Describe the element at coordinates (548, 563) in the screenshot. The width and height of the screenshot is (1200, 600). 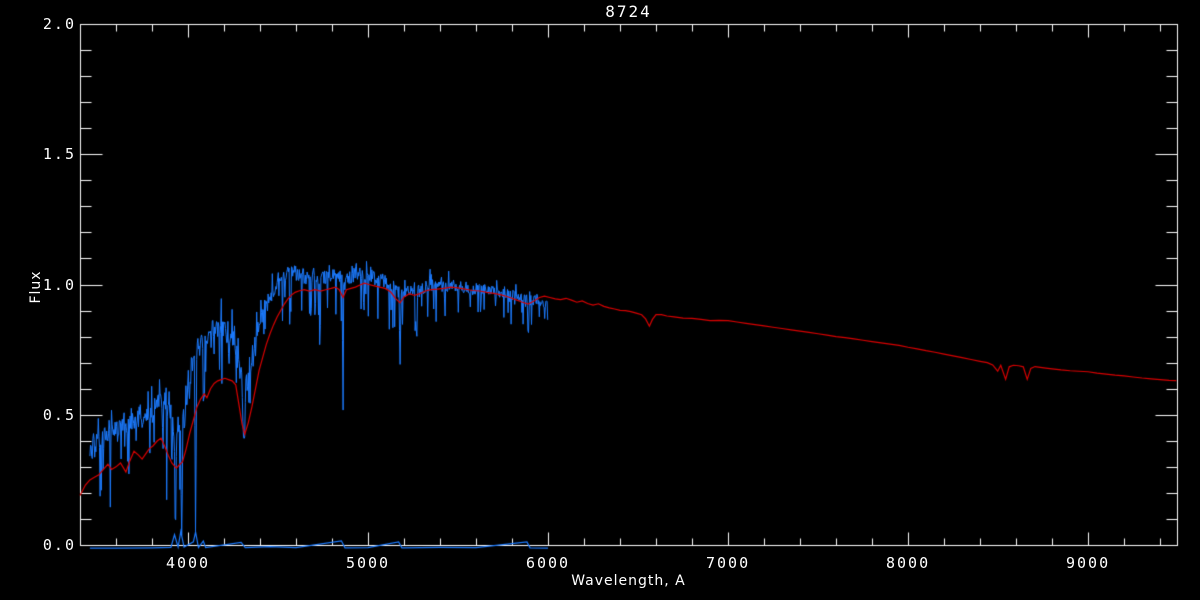
I see `x-tick-label: 6000` at that location.